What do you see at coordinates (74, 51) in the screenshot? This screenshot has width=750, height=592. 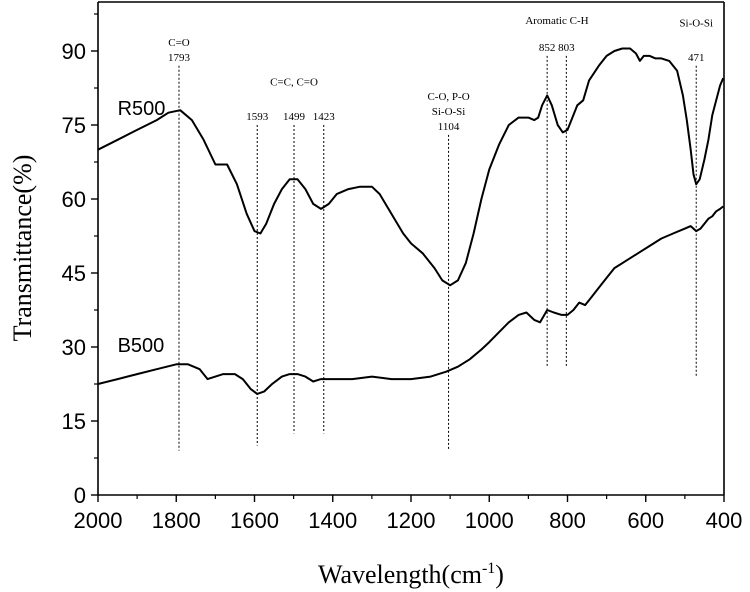 I see `y-tick-label: 90` at bounding box center [74, 51].